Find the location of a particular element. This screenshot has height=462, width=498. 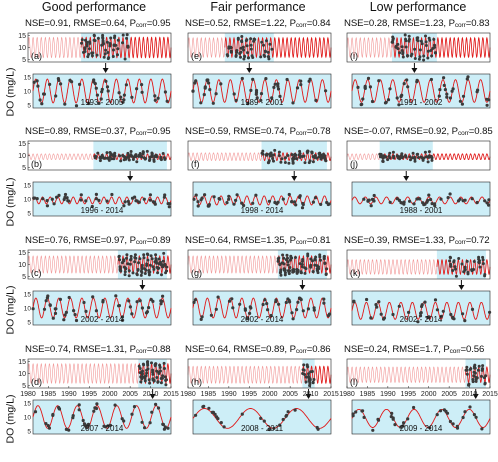

stat-pcorr-prefix: P is located at coordinates (292, 349).